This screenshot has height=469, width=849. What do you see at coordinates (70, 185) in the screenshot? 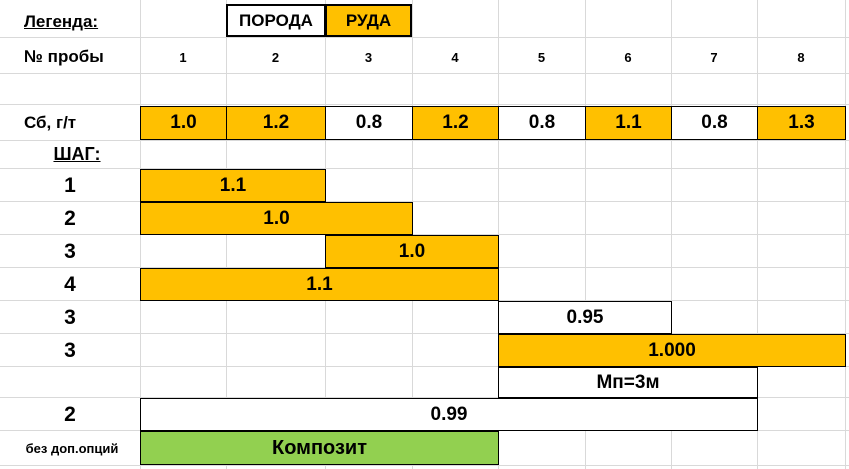
I see `step-number: 1` at bounding box center [70, 185].